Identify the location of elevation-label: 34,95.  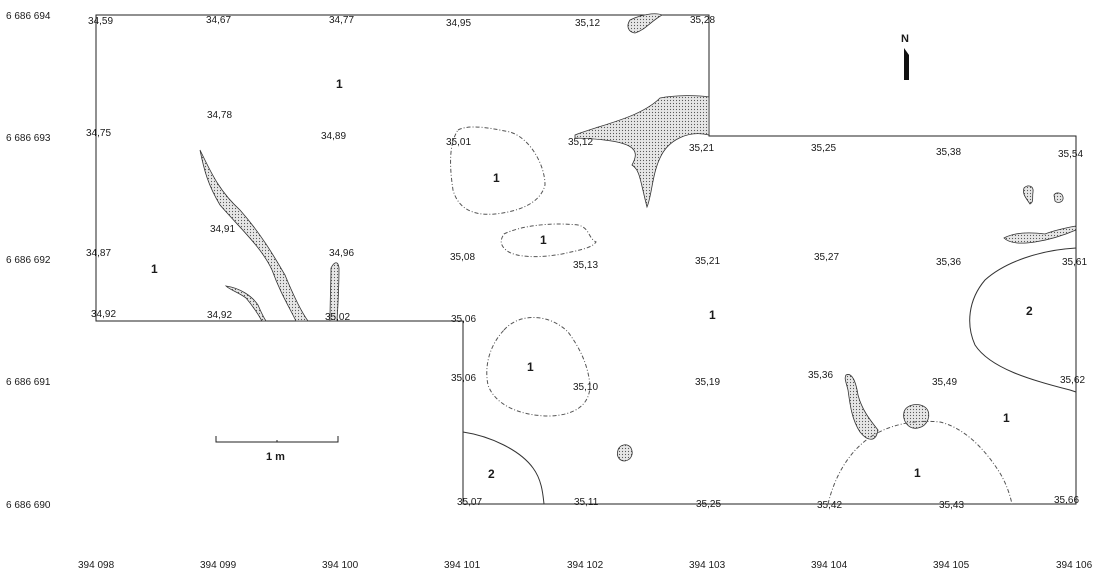
(458, 23).